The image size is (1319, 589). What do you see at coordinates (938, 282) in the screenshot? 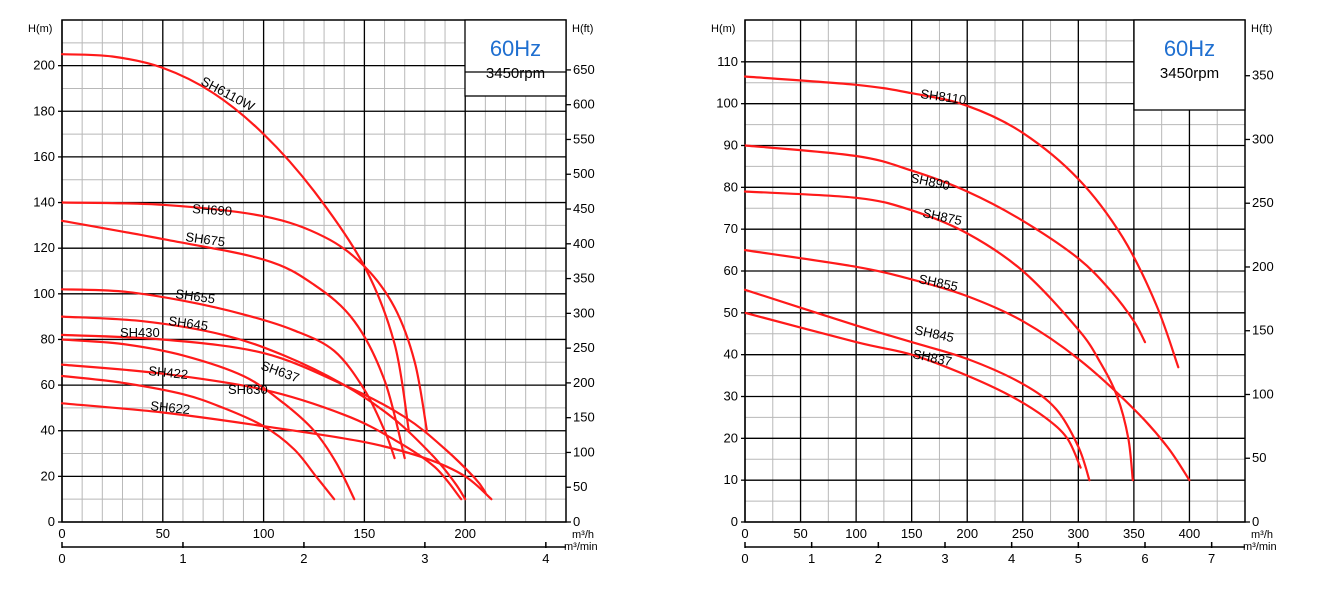
I see `curve-label: SH855` at bounding box center [938, 282].